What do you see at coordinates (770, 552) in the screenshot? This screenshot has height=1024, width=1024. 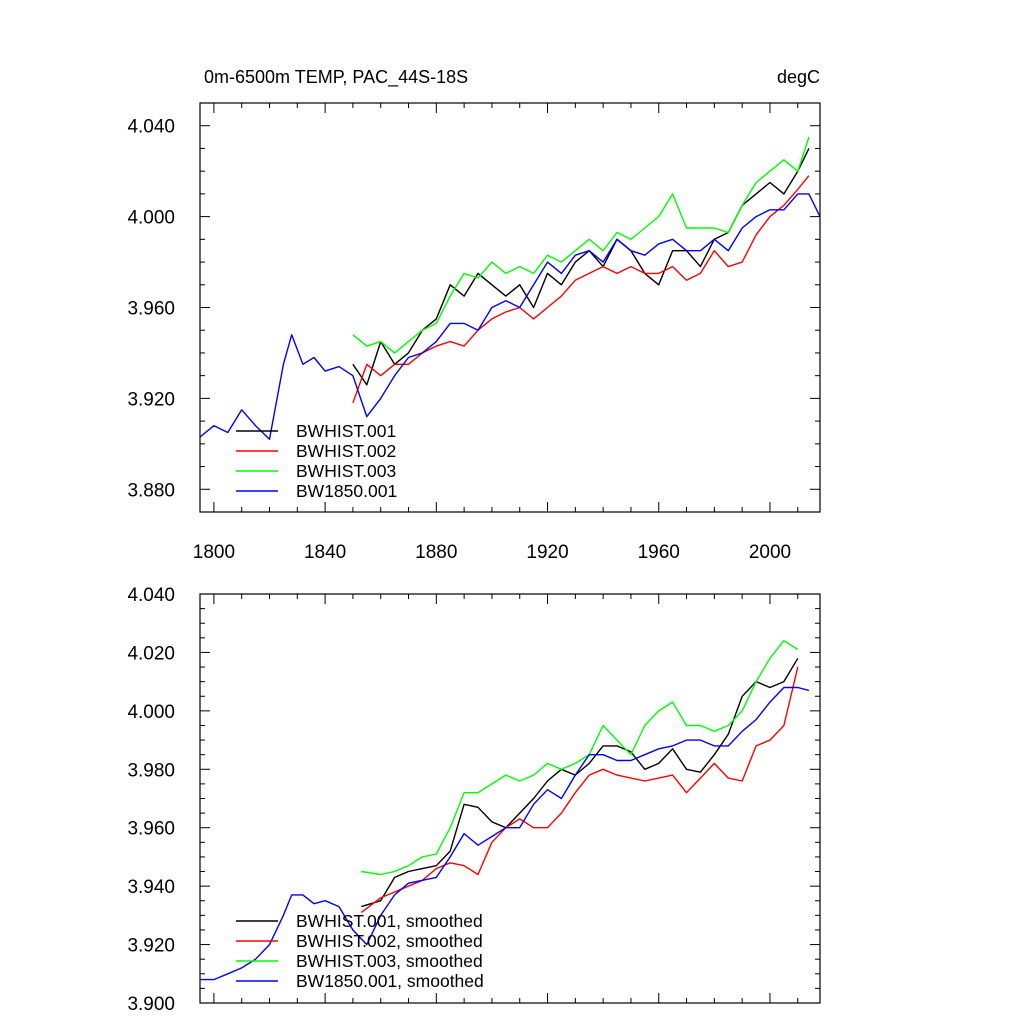 I see `x-tick-label: 2000` at bounding box center [770, 552].